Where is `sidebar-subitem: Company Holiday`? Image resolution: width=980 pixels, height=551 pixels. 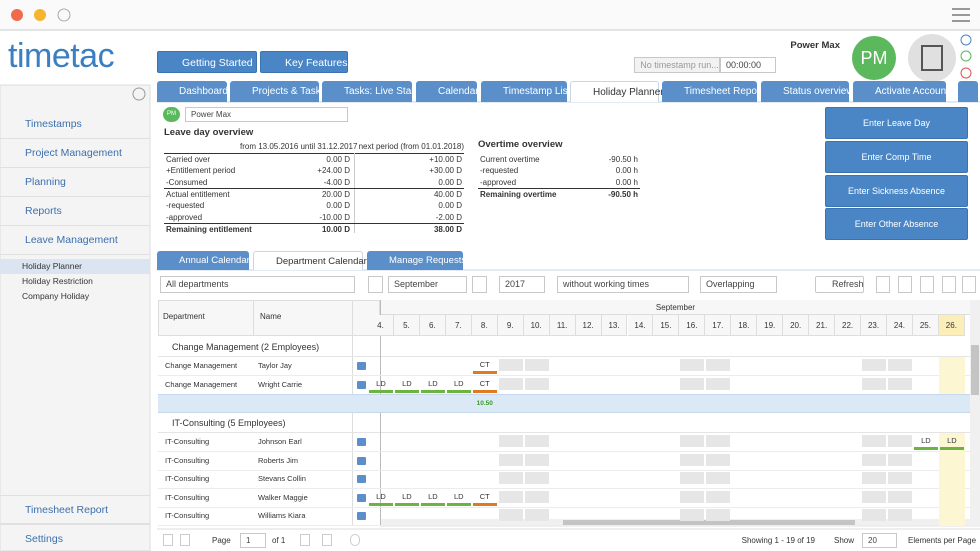
sidebar-subitem: Company Holiday is located at coordinates (56, 296).